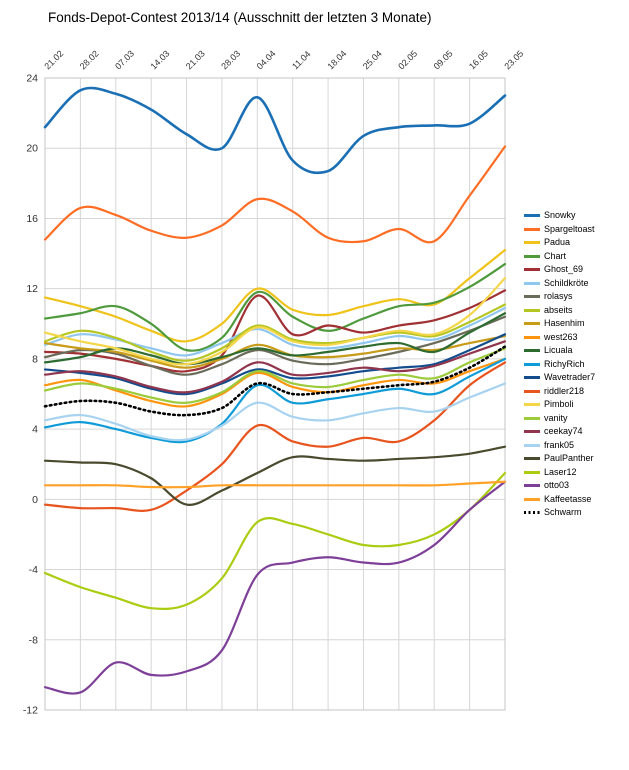 The width and height of the screenshot is (629, 770). I want to click on legend-item: Licuala, so click(559, 351).